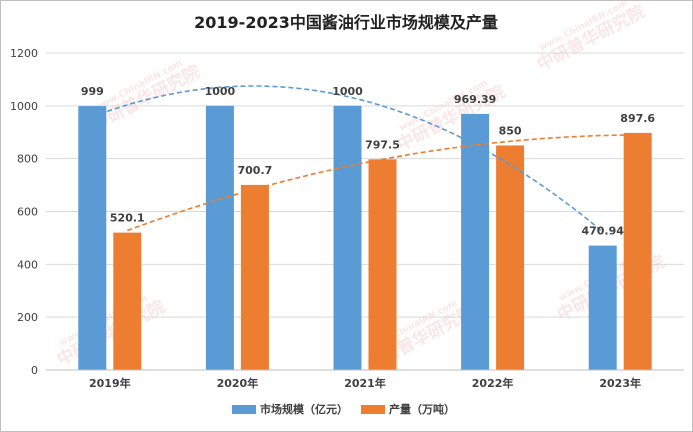  What do you see at coordinates (602, 231) in the screenshot?
I see `data-label: 470.94` at bounding box center [602, 231].